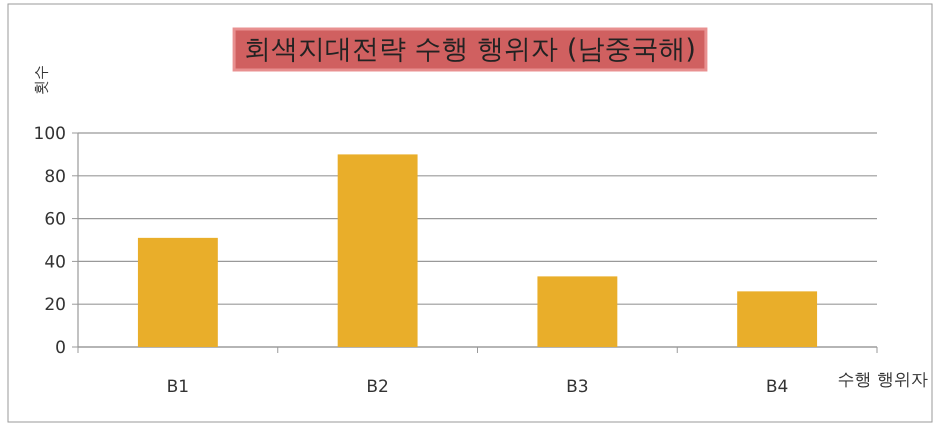 Image resolution: width=934 pixels, height=427 pixels. Describe the element at coordinates (55, 305) in the screenshot. I see `y-tick-label: 20` at that location.